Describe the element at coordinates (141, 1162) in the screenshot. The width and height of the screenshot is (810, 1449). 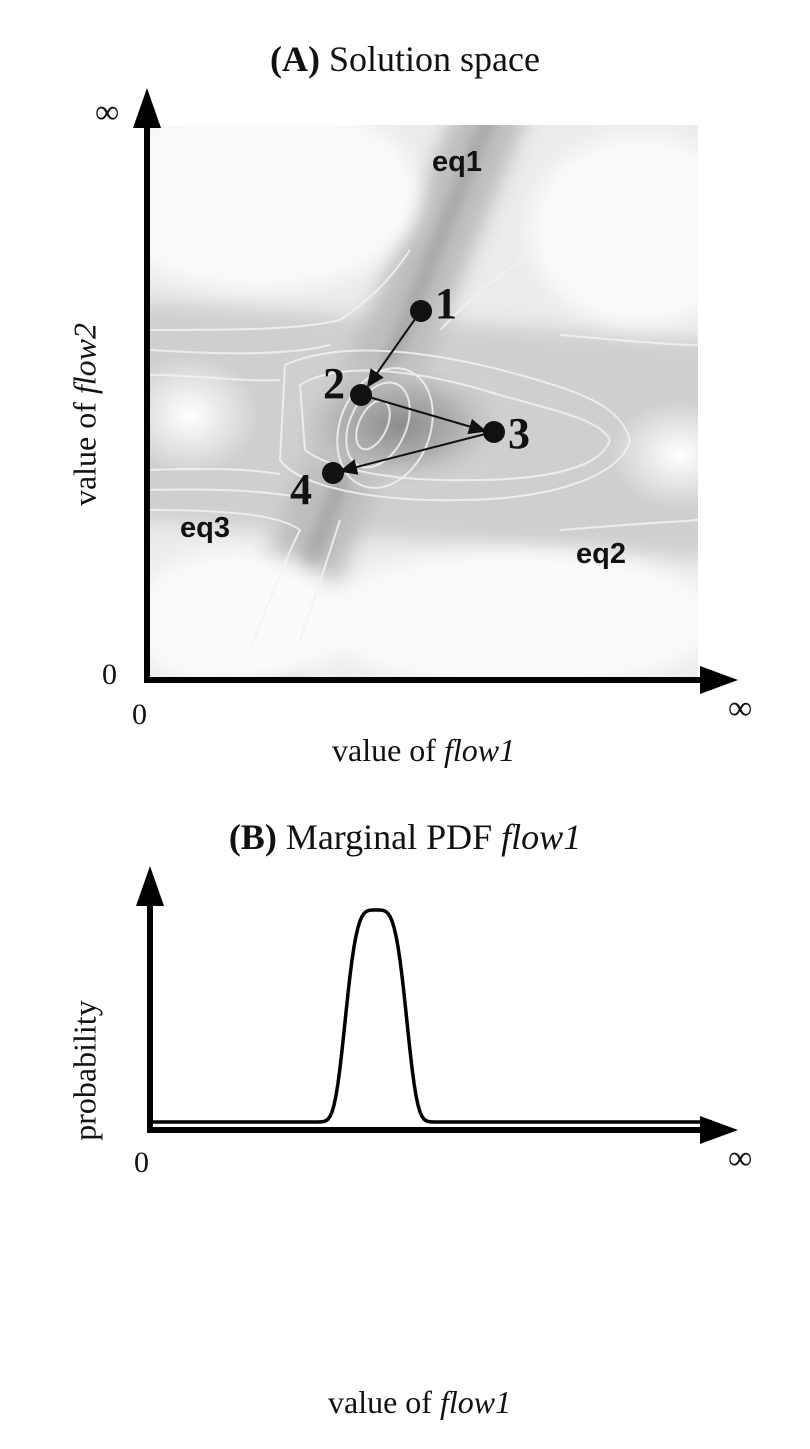
I see `panel-b-x-origin: 0` at that location.